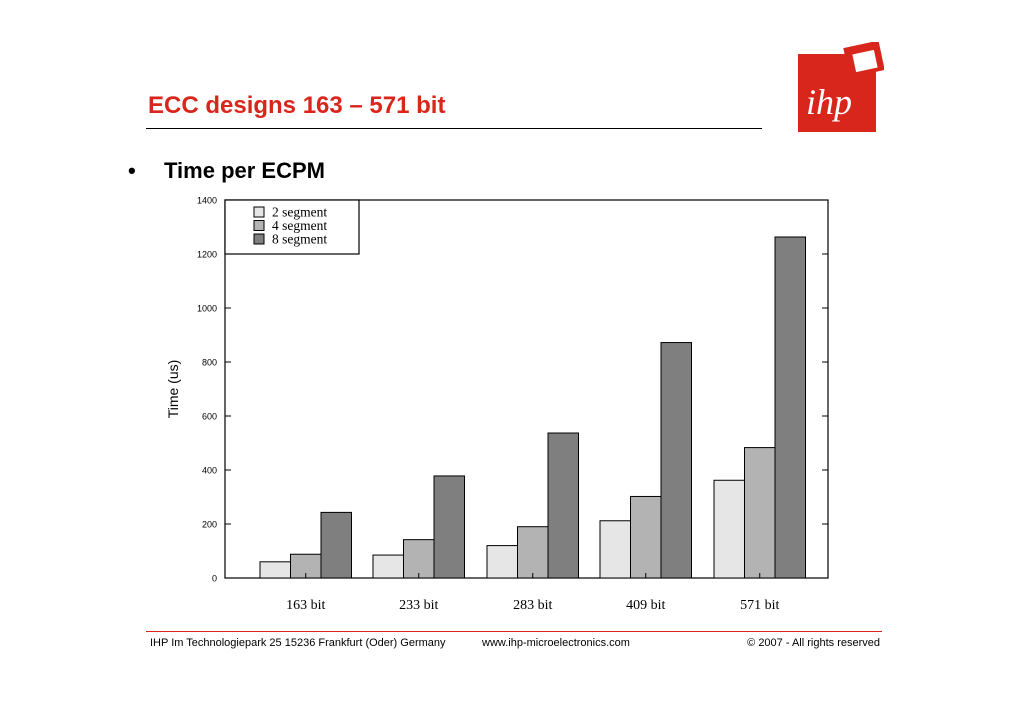  I want to click on legend-label: 8 segment, so click(299, 239).